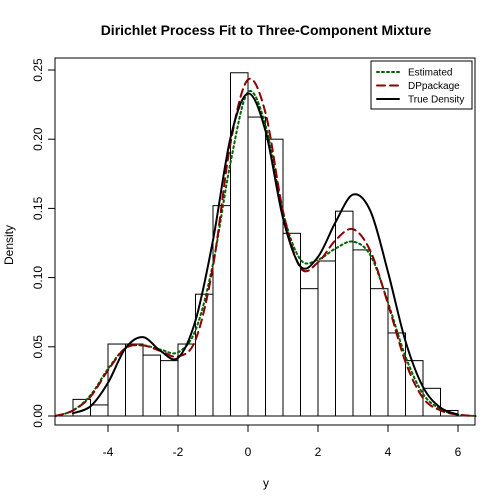 The width and height of the screenshot is (504, 504). I want to click on y-tick-label-6: 0.25, so click(38, 70).